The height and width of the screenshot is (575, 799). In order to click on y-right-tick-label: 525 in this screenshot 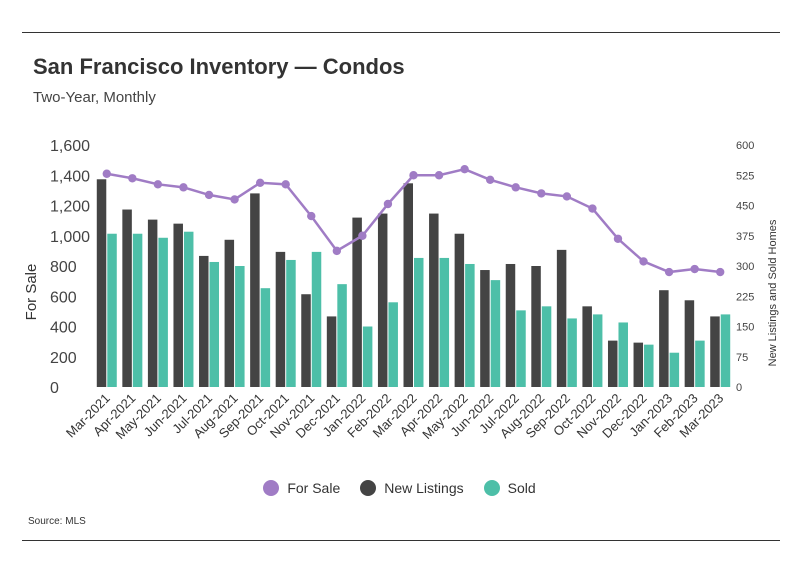, I will do `click(745, 176)`.